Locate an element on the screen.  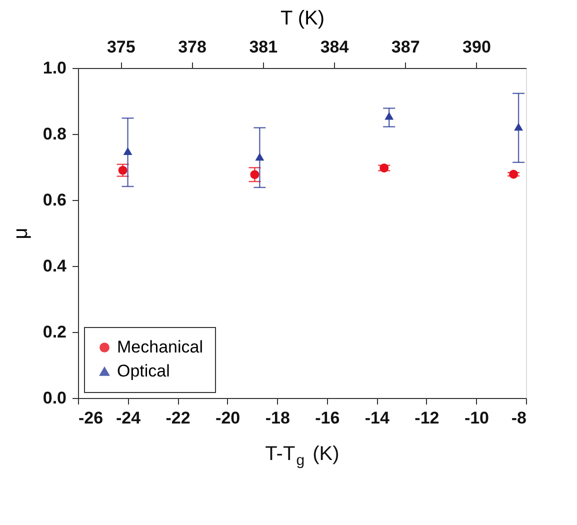
x-tick-label: -18 is located at coordinates (277, 418).